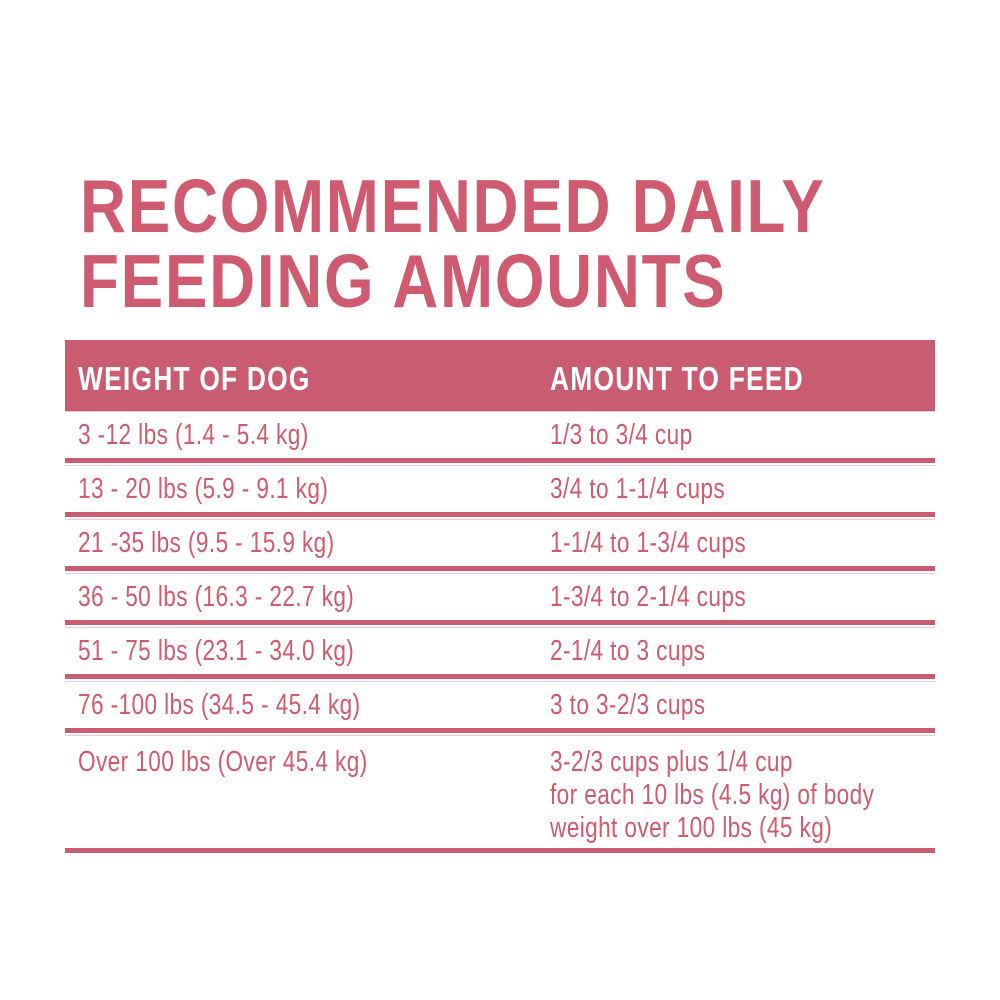 This screenshot has width=1000, height=1000. I want to click on weight-cell: 13 - 20 lbs (5.9 - 9.1 kg), so click(314, 489).